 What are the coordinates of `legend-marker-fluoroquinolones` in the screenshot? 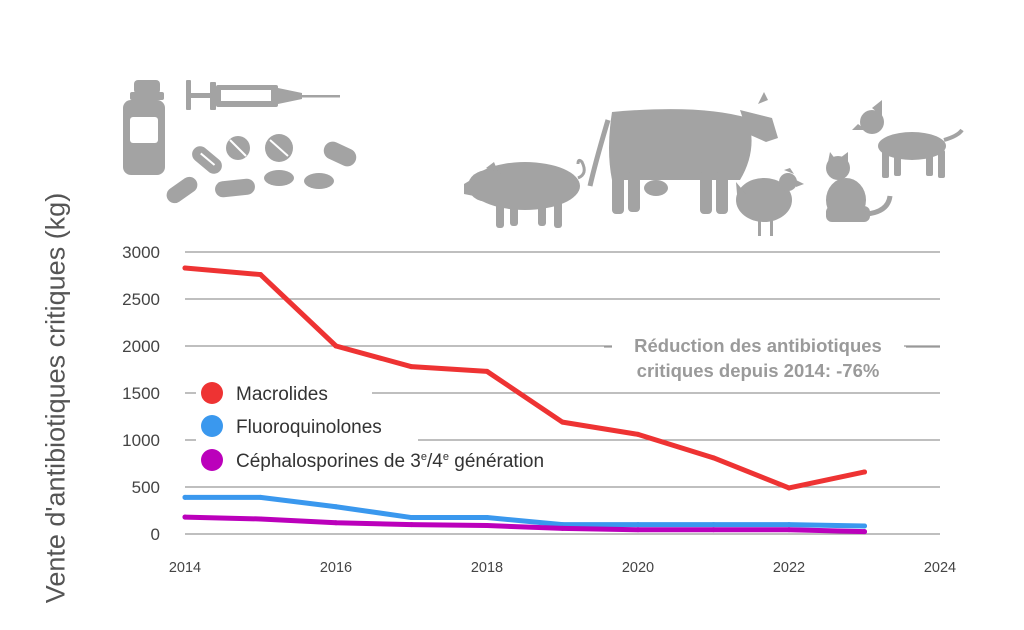 It's located at (212, 426).